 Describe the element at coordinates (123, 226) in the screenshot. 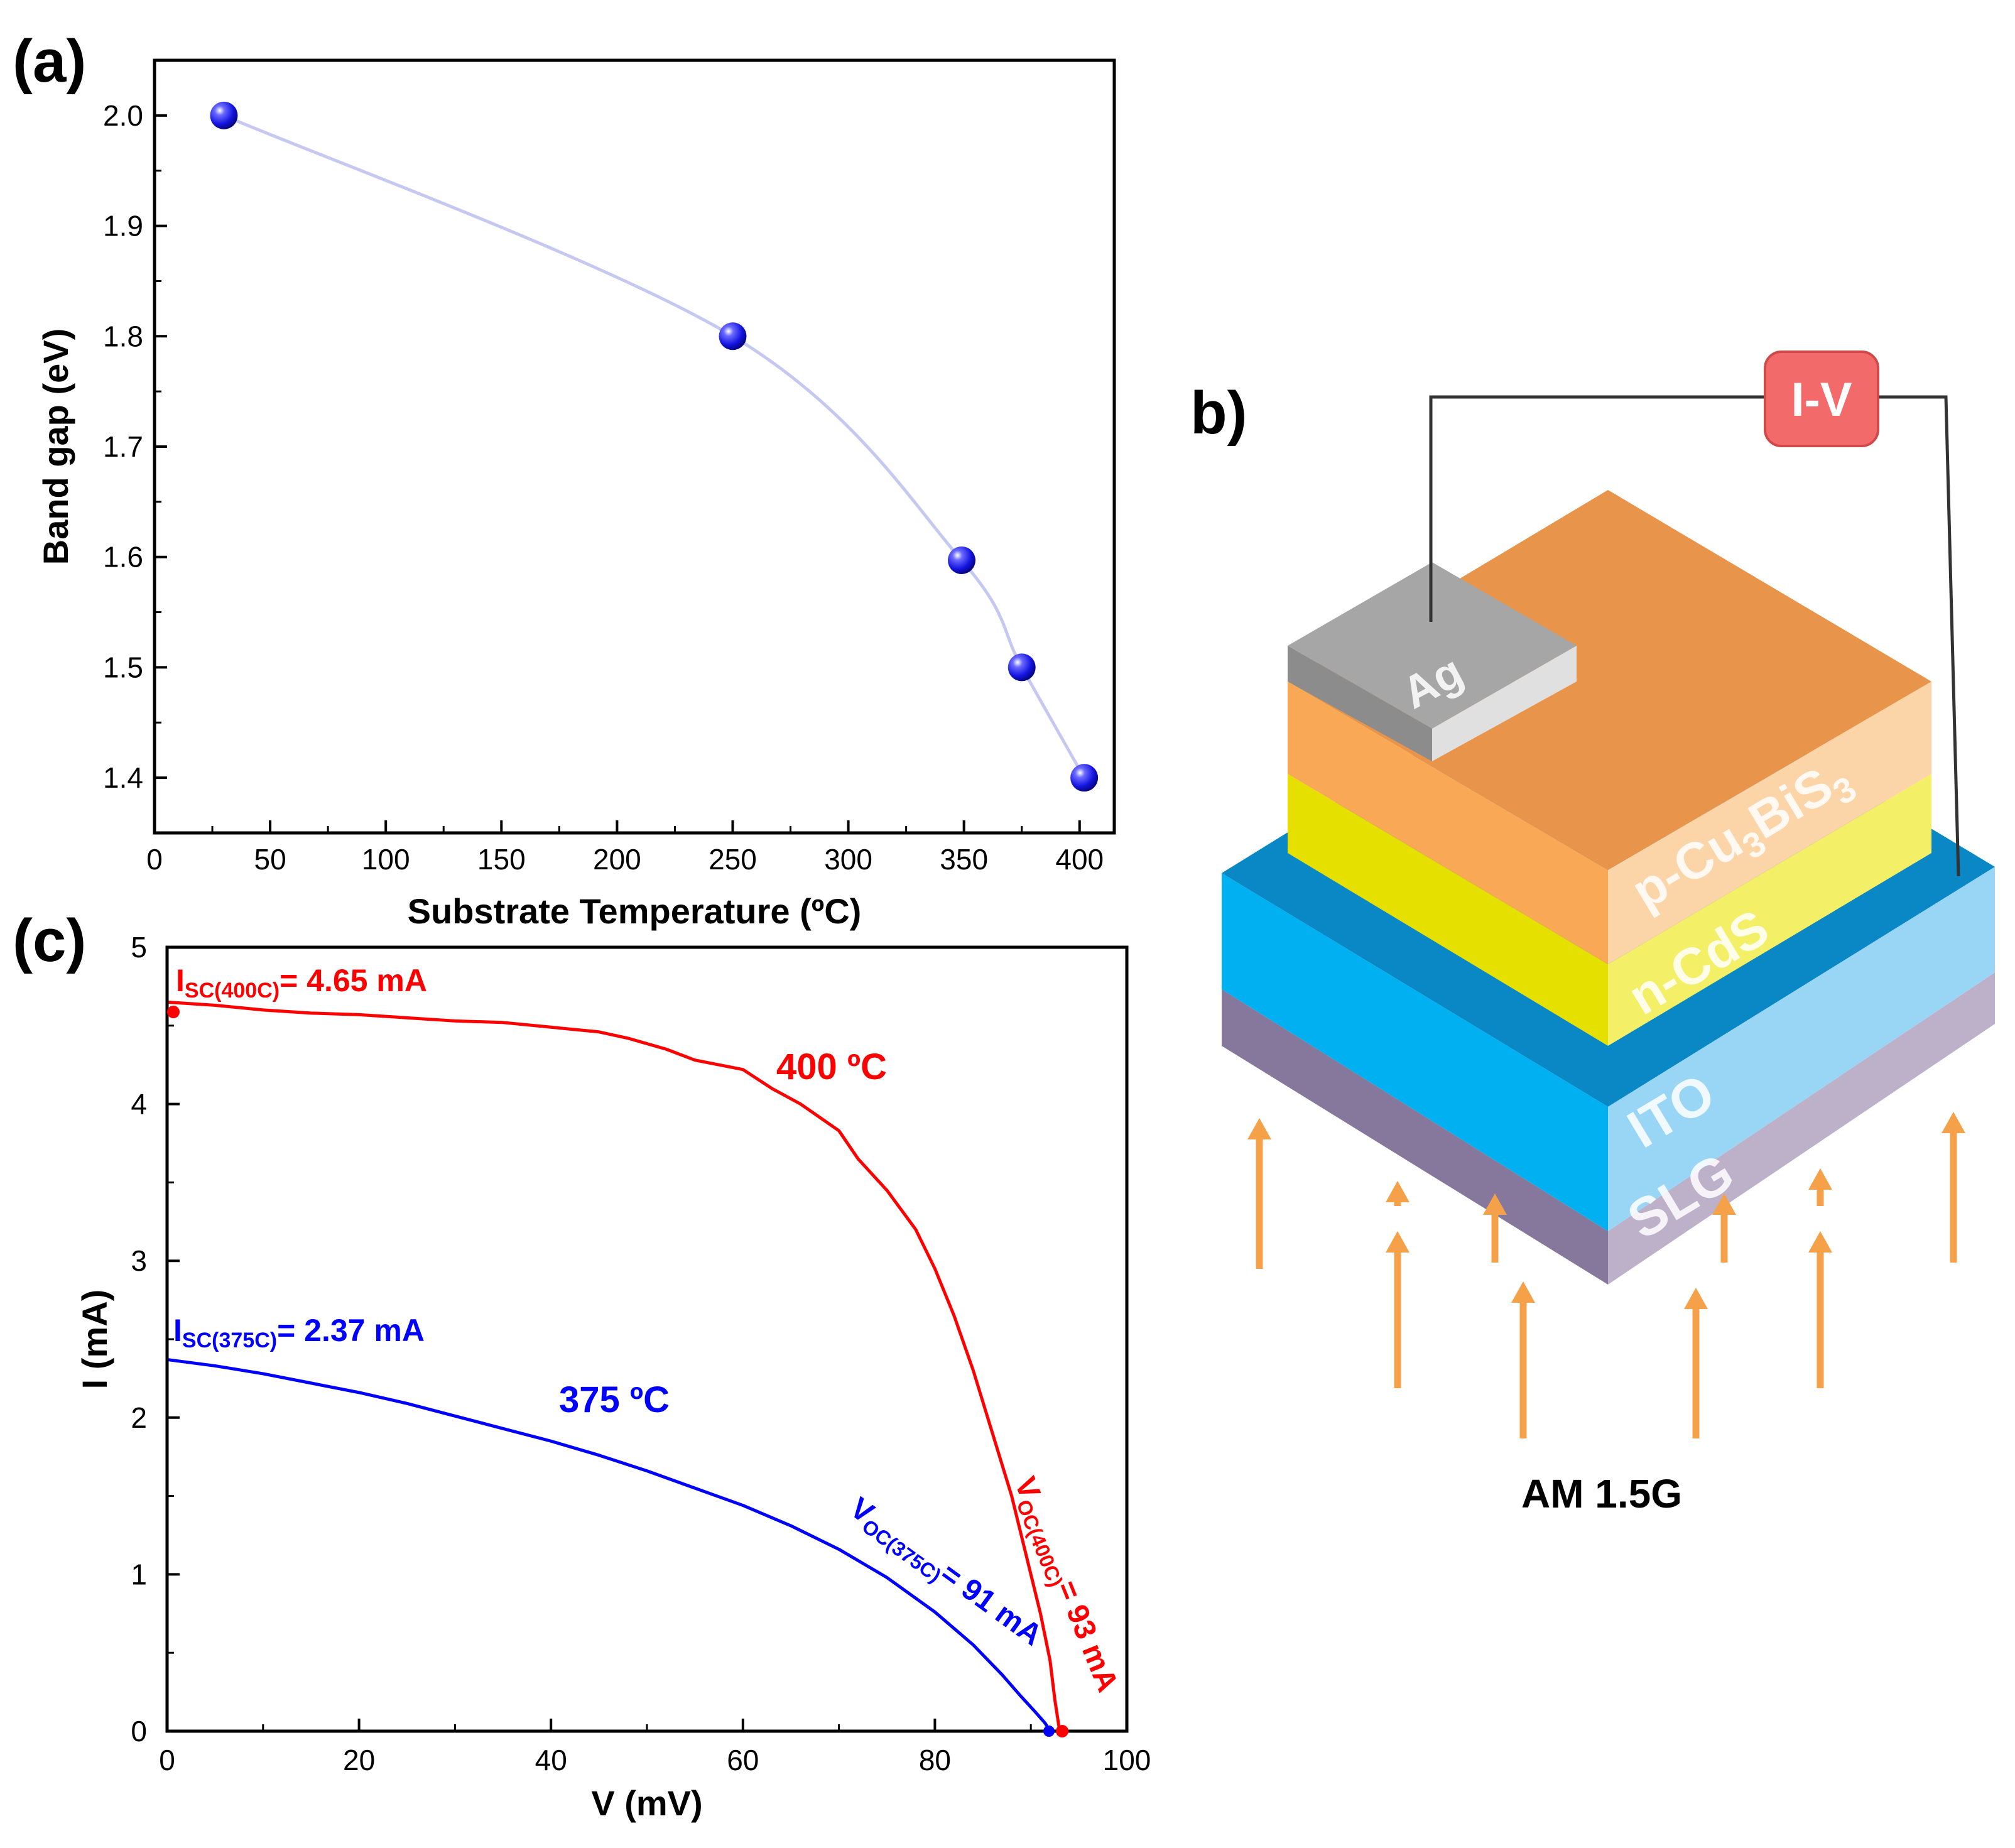

I see `panel-a-y-tick-label: 1.9` at that location.